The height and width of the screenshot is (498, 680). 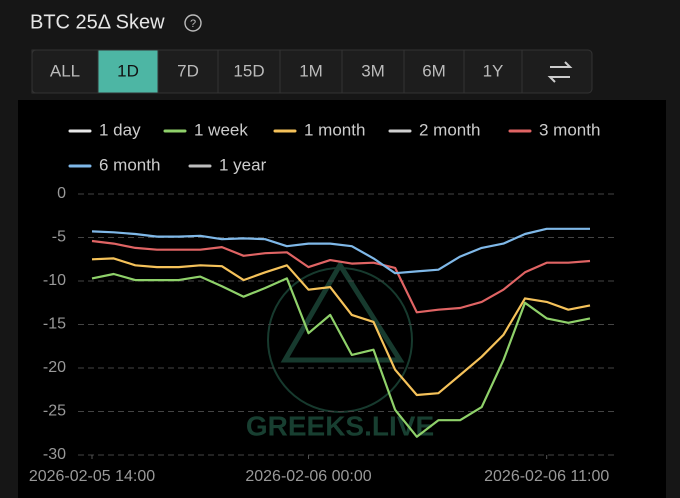 What do you see at coordinates (373, 70) in the screenshot?
I see `range-label: 3M` at bounding box center [373, 70].